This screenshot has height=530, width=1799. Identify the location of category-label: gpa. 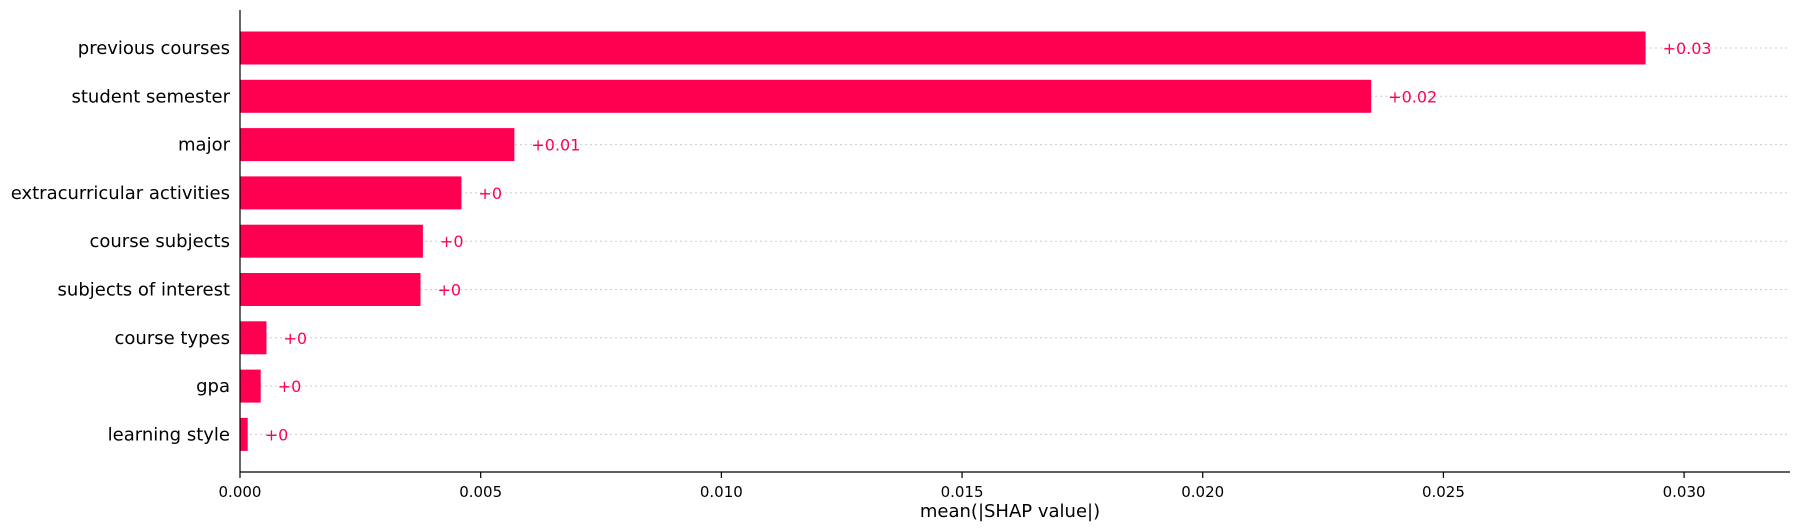
(213, 386).